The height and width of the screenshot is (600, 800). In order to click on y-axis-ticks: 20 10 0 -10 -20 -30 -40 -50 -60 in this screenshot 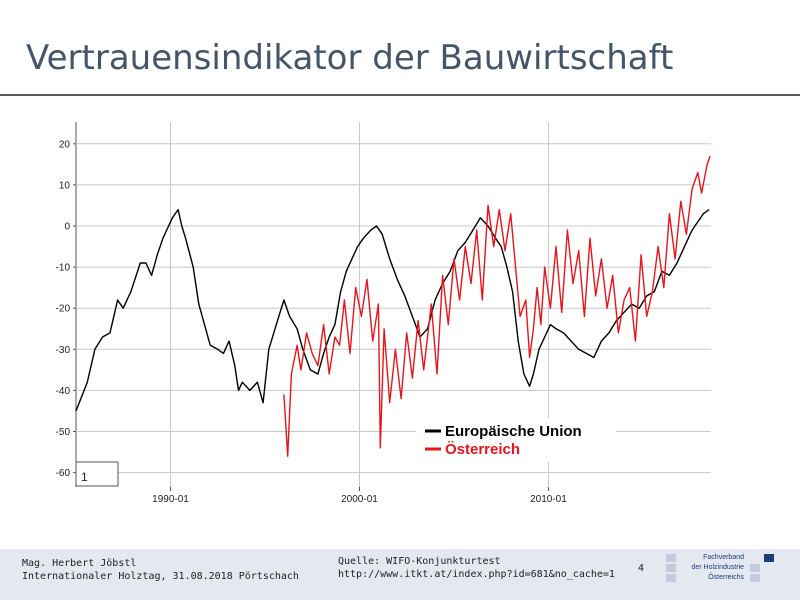, I will do `click(66, 309)`.